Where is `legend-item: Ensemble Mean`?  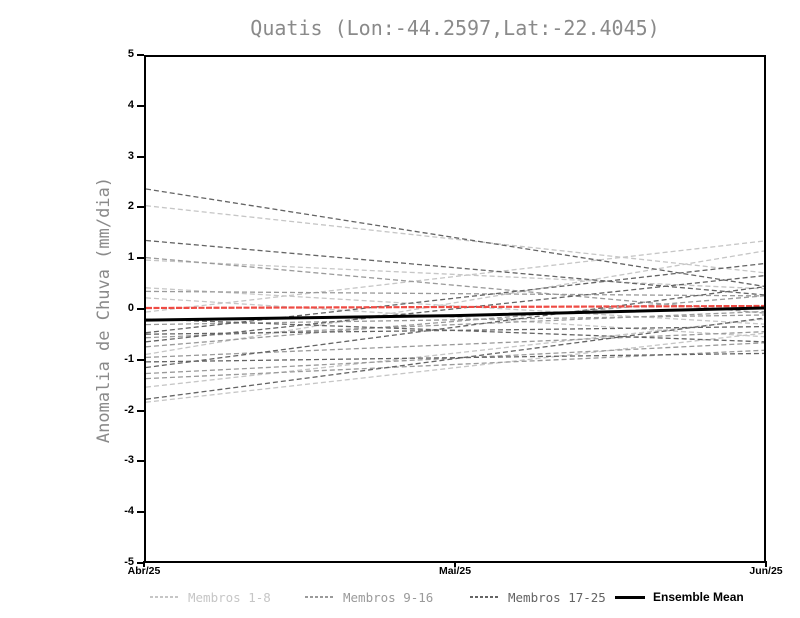
legend-item: Ensemble Mean is located at coordinates (679, 597).